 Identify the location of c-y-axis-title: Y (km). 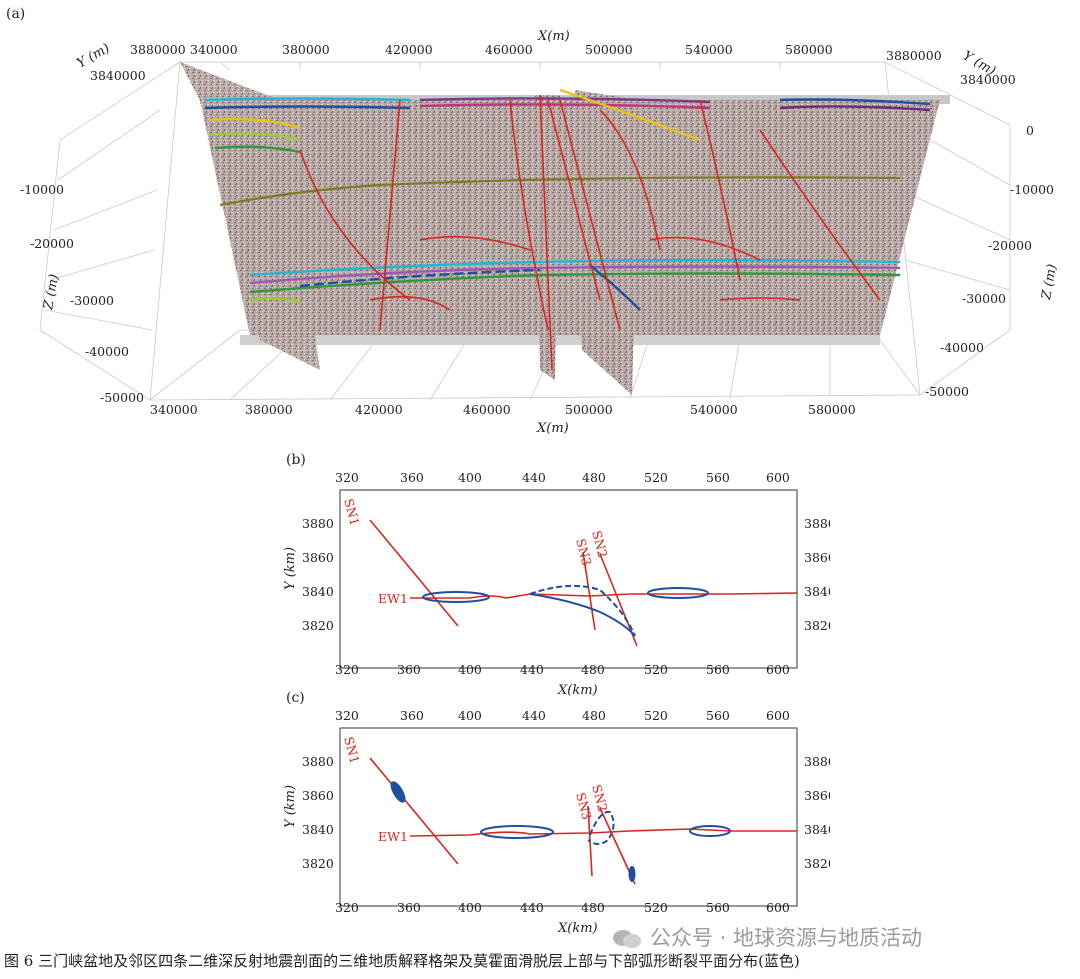
(290, 806).